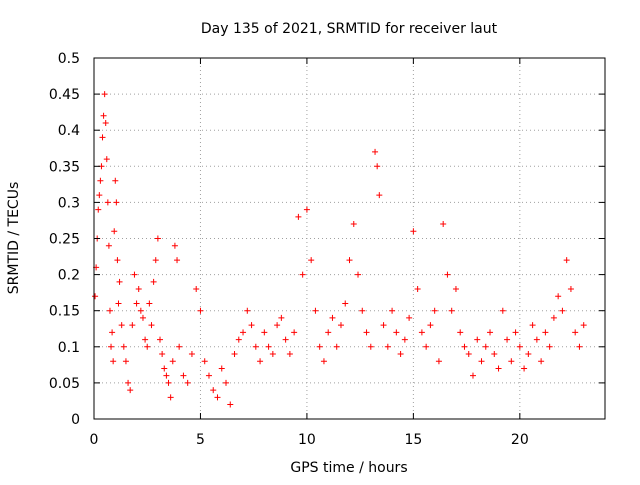  Describe the element at coordinates (200, 440) in the screenshot. I see `x-tick-label-1: 5` at that location.